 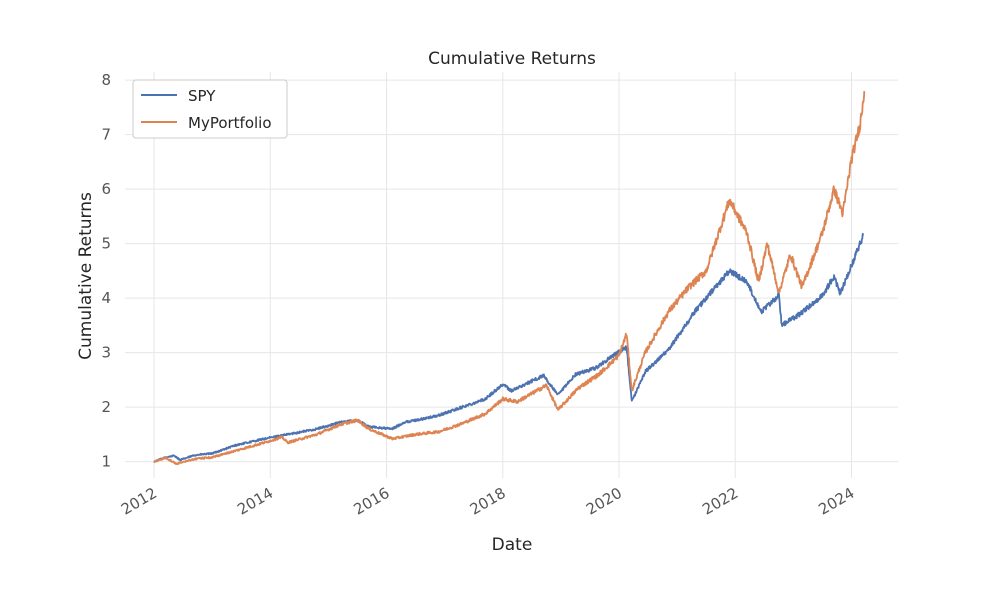 What do you see at coordinates (86, 276) in the screenshot?
I see `y-axis-title: Cumulative Returns` at bounding box center [86, 276].